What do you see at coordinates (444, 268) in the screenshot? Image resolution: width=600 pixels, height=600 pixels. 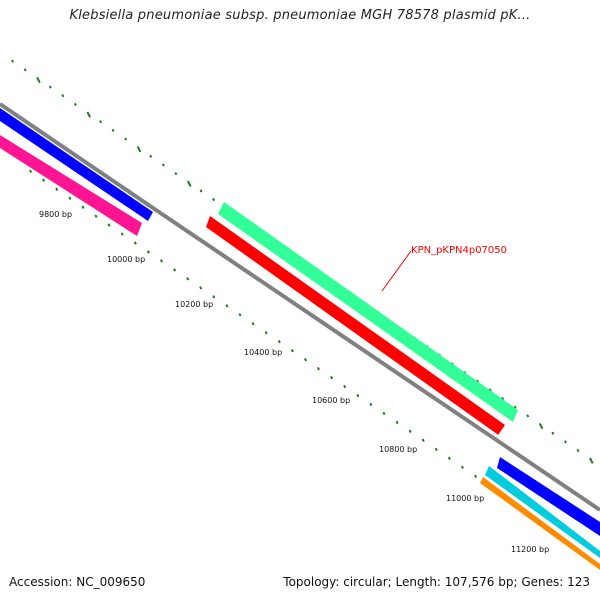 I see `feature-callout: KPN_pKPN4p07050` at bounding box center [444, 268].